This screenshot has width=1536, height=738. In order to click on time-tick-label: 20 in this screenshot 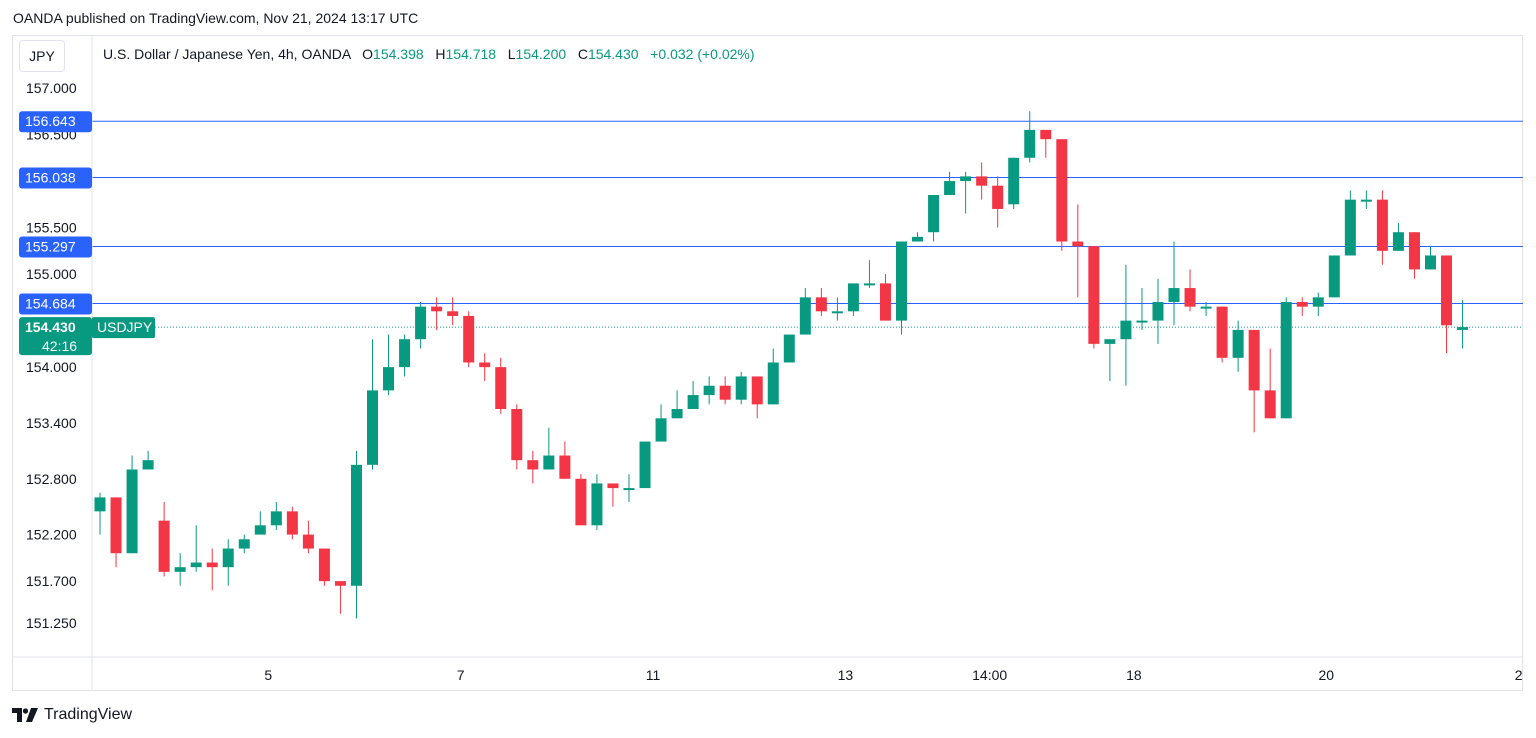, I will do `click(1327, 675)`.